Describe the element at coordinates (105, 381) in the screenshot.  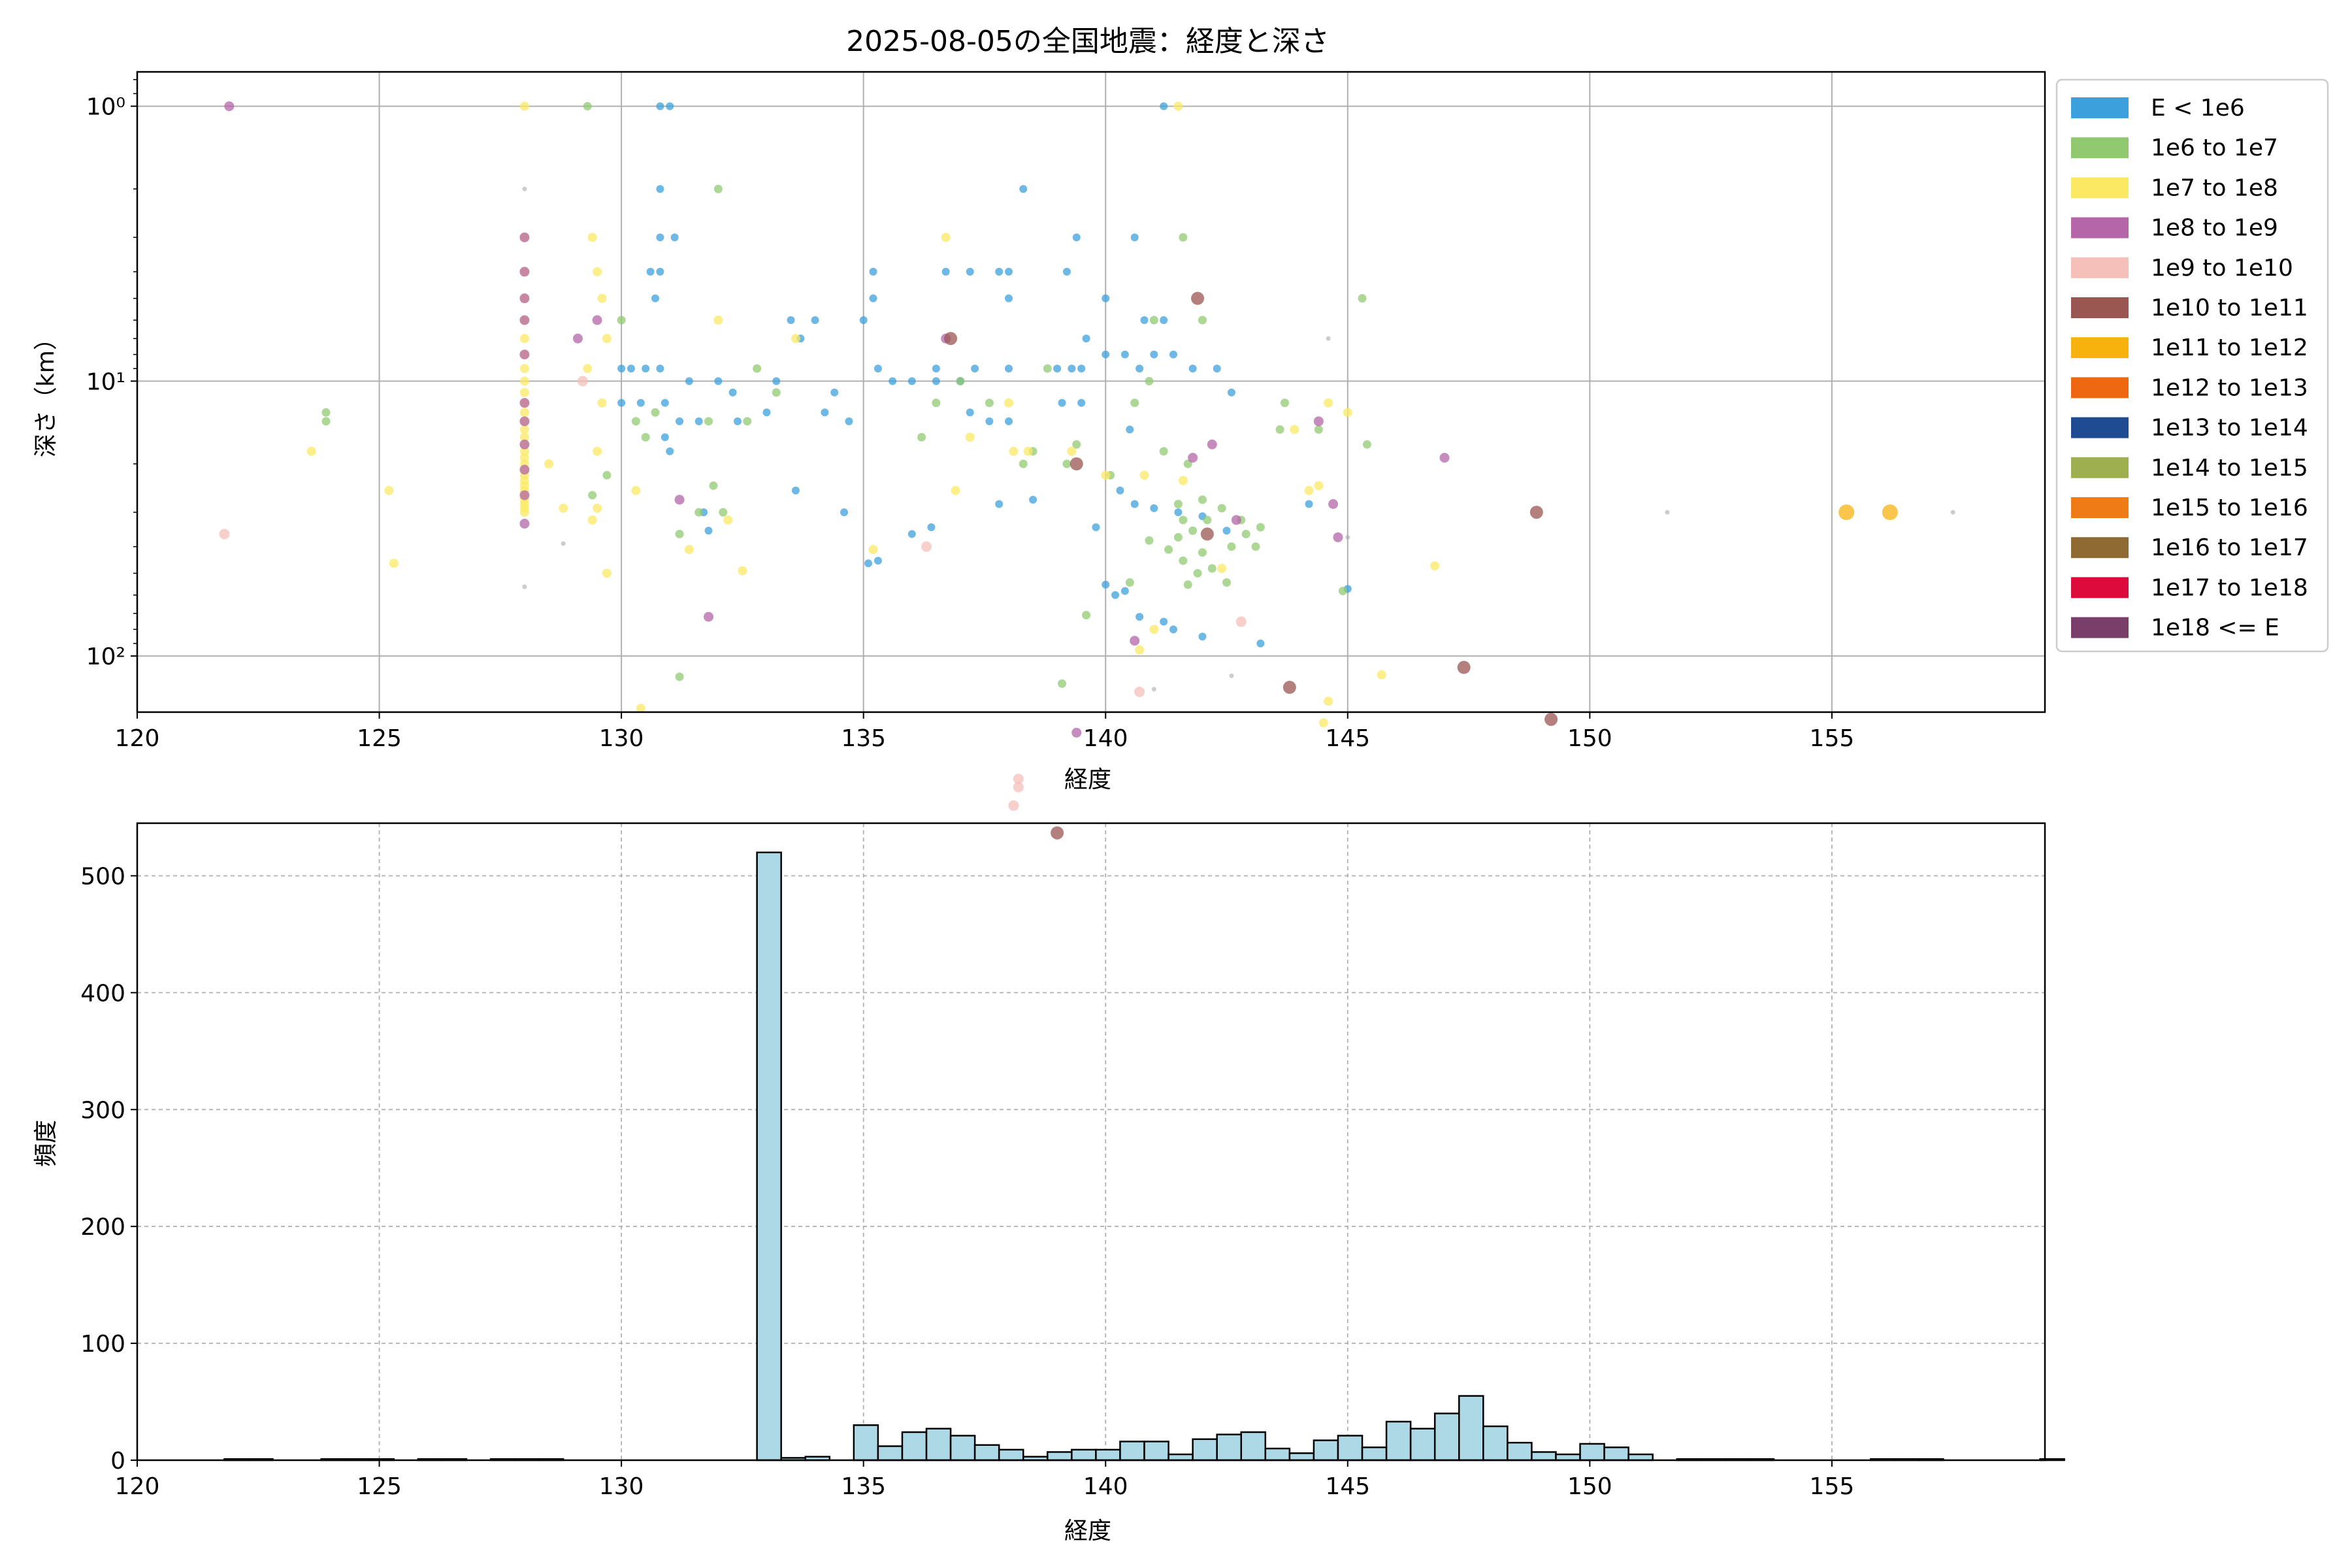
I see `scatter-y-tick-label: 10¹` at that location.